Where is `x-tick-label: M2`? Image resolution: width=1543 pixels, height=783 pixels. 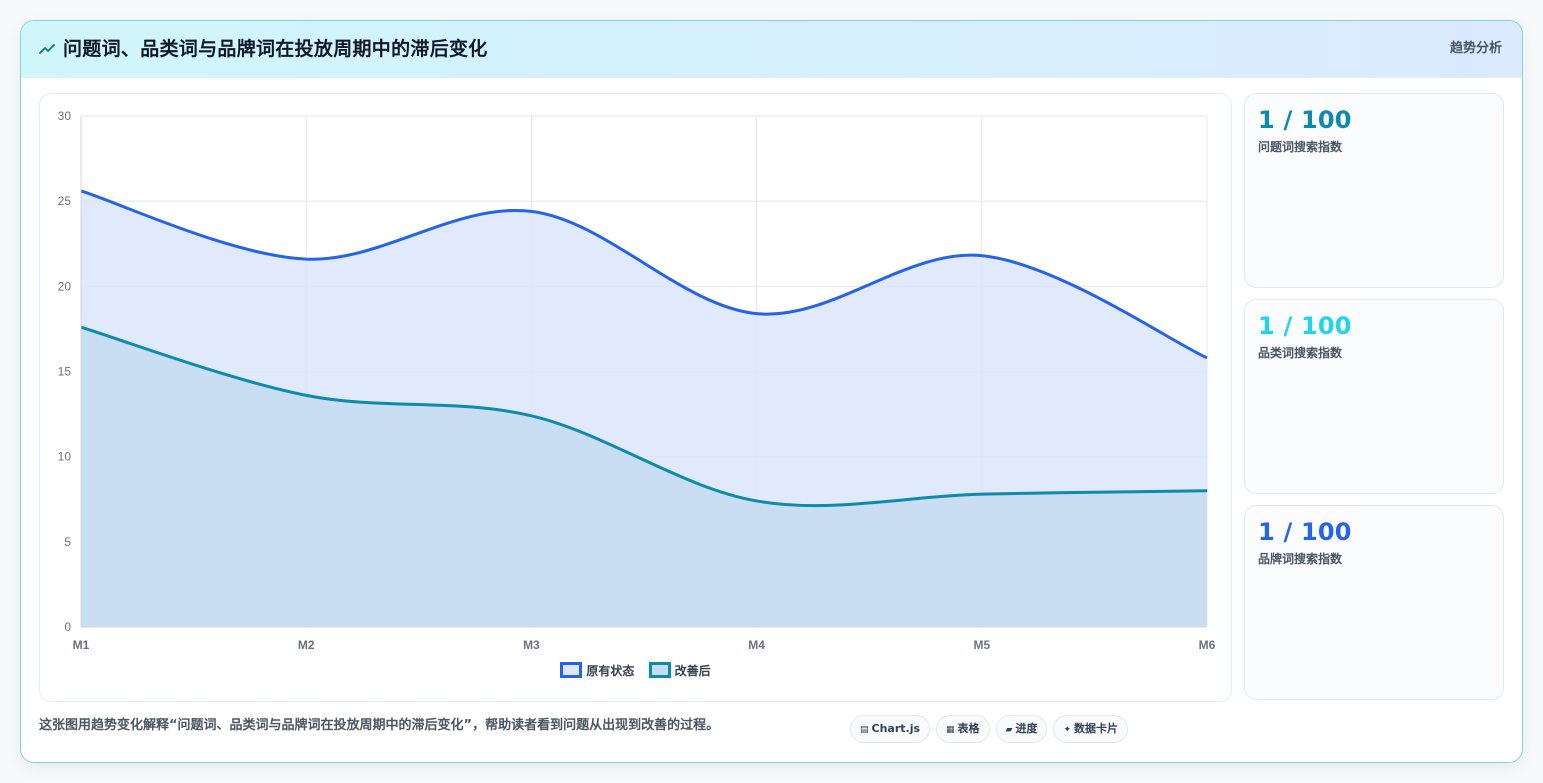 x-tick-label: M2 is located at coordinates (306, 645).